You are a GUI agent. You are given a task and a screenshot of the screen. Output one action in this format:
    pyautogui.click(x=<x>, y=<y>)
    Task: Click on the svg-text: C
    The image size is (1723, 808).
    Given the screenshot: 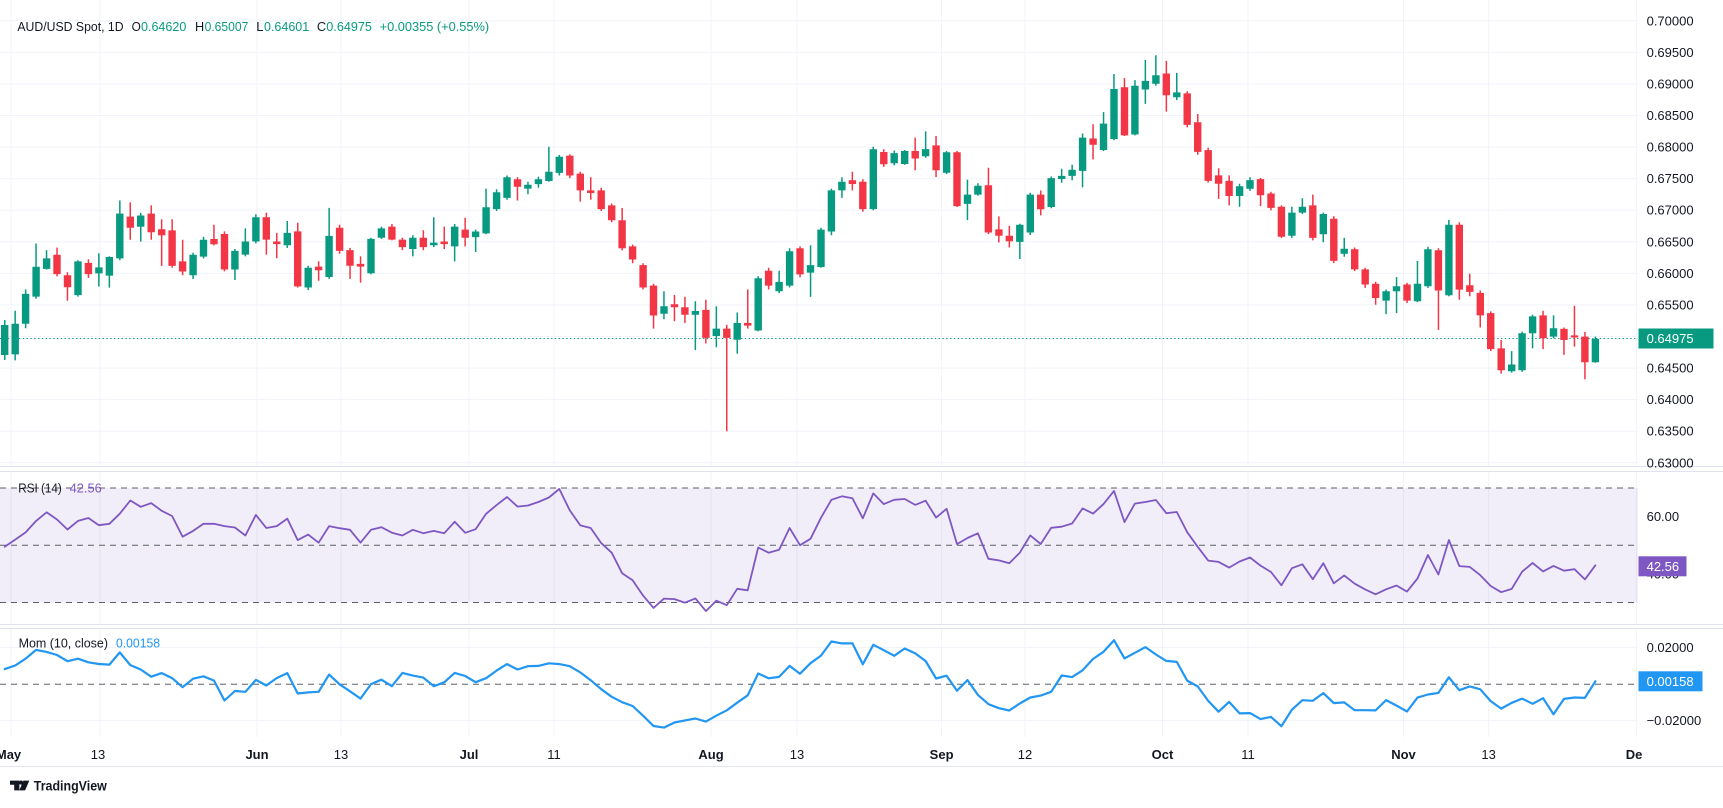 What is the action you would take?
    pyautogui.click(x=321, y=26)
    